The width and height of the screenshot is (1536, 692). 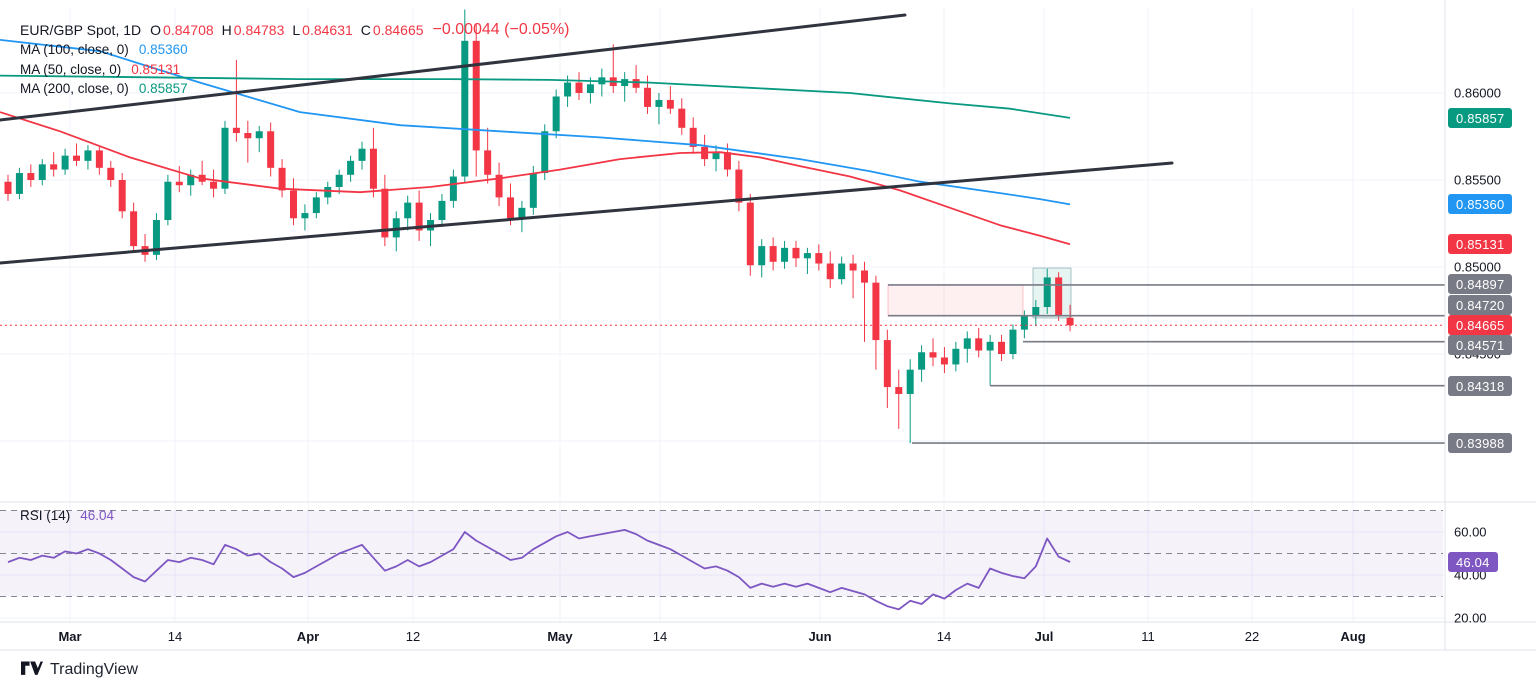 I want to click on time-label-11: 11, so click(x=1148, y=636).